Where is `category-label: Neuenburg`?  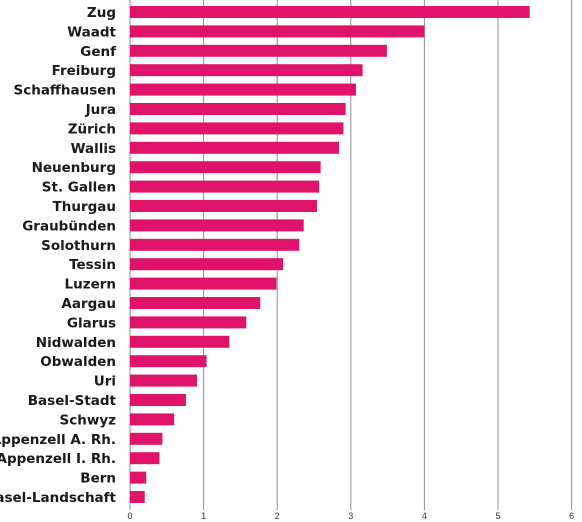
category-label: Neuenburg is located at coordinates (74, 168).